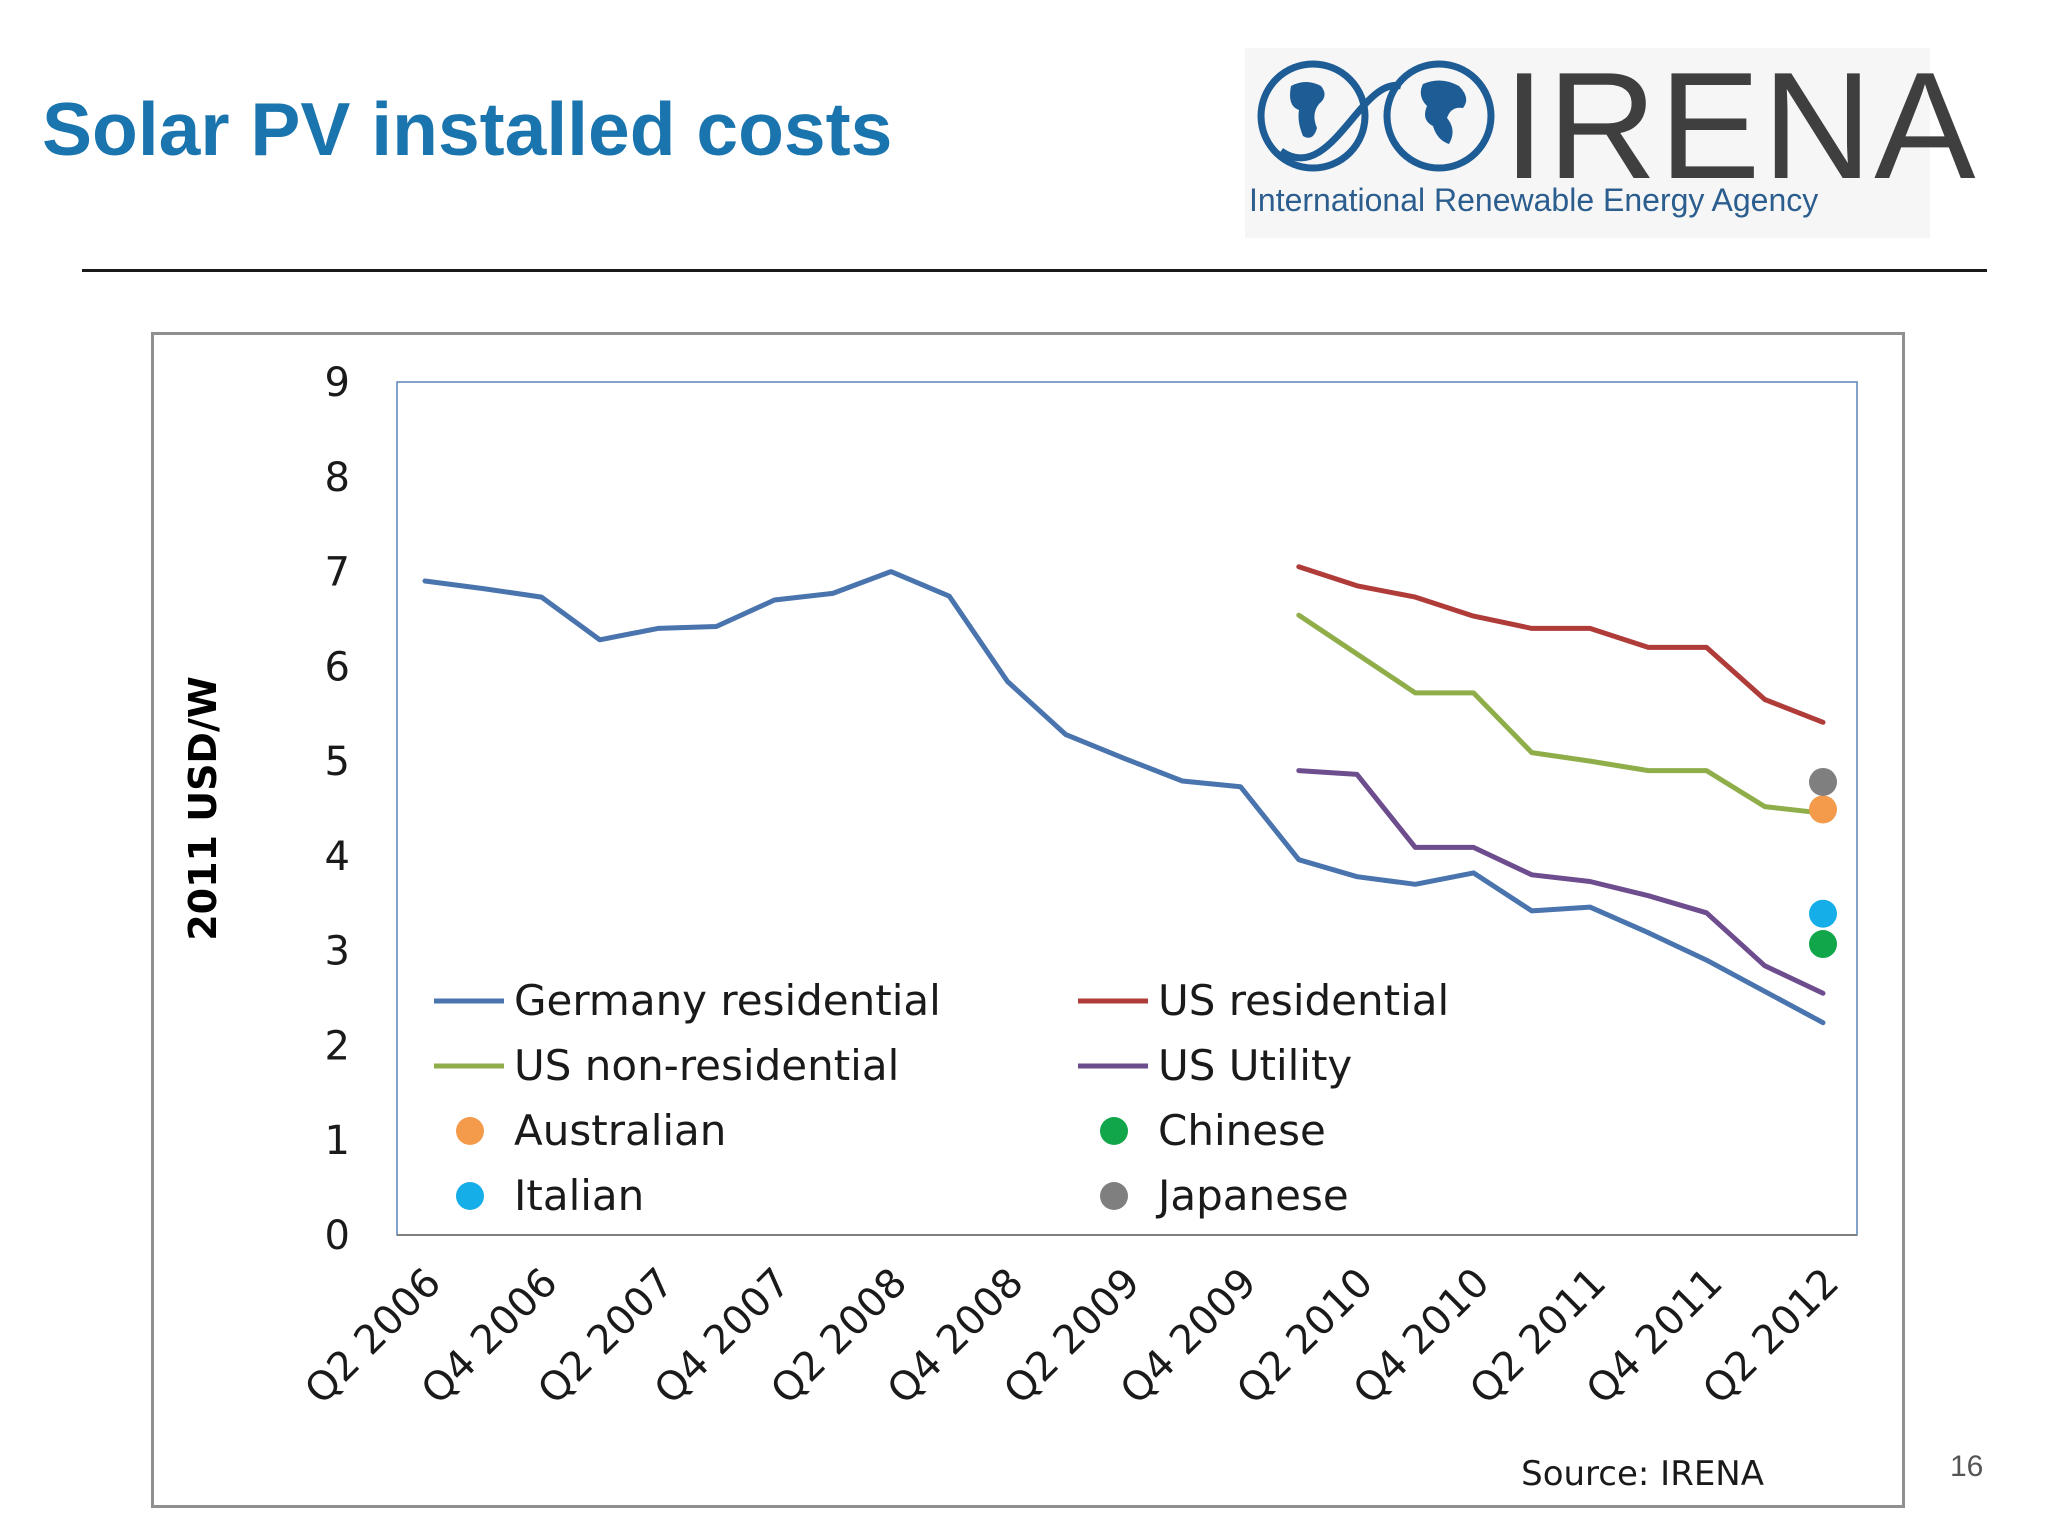 This screenshot has width=2048, height=1536. I want to click on y-tick-label: 6, so click(337, 667).